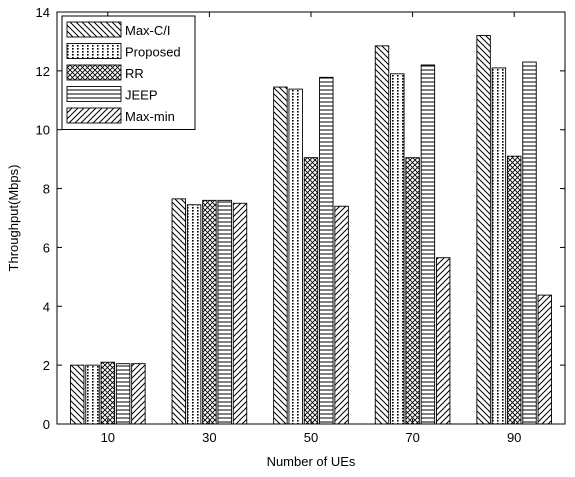 This screenshot has width=575, height=477. What do you see at coordinates (13, 218) in the screenshot?
I see `y-axis-label: Throughput(Mbps)` at bounding box center [13, 218].